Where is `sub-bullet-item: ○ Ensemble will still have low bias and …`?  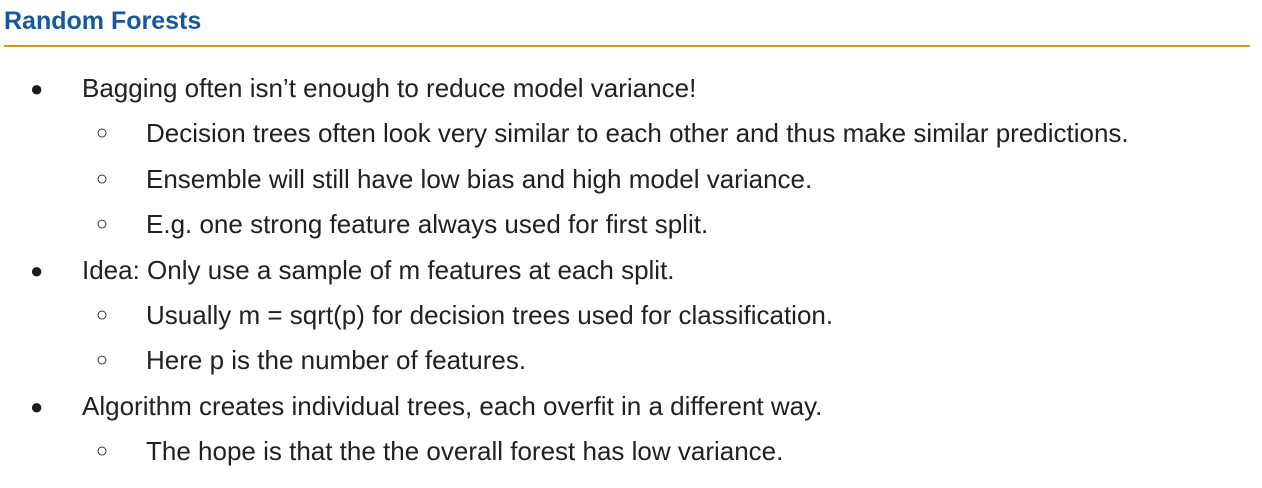 sub-bullet-item: ○ Ensemble will still have low bias and … is located at coordinates (631, 179).